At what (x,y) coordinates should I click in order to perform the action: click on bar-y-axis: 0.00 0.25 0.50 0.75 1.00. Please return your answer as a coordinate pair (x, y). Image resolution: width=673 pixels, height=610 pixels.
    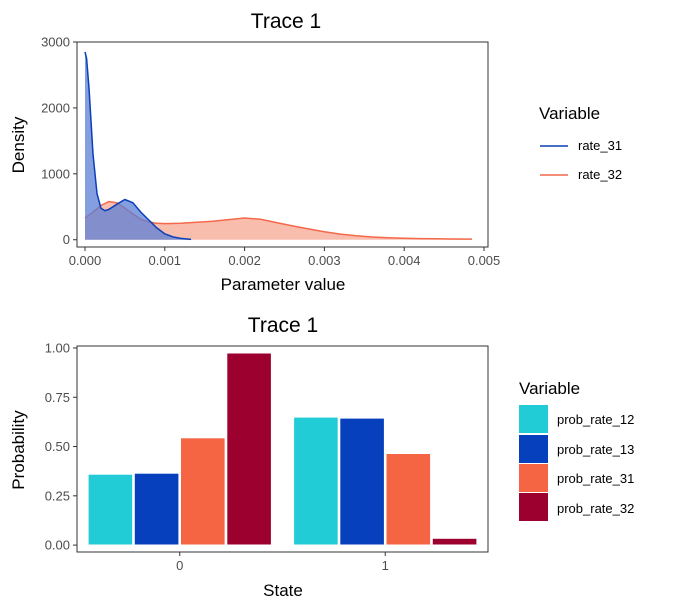
    Looking at the image, I should click on (61, 446).